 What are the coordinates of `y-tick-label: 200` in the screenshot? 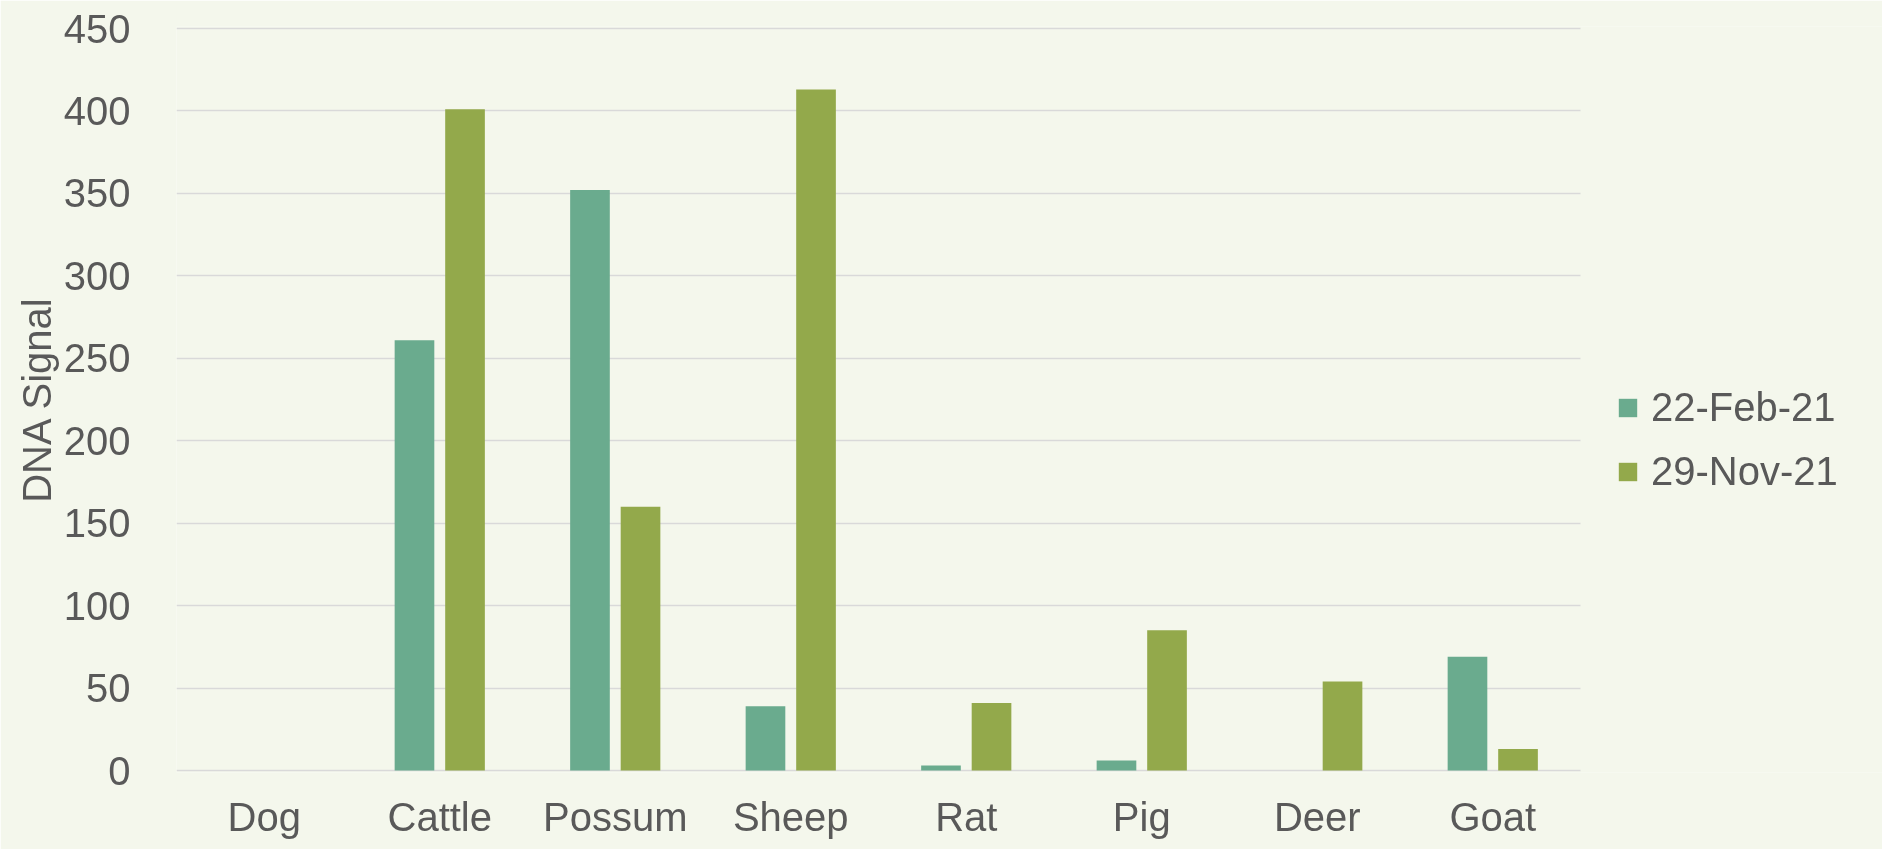 It's located at (97, 440).